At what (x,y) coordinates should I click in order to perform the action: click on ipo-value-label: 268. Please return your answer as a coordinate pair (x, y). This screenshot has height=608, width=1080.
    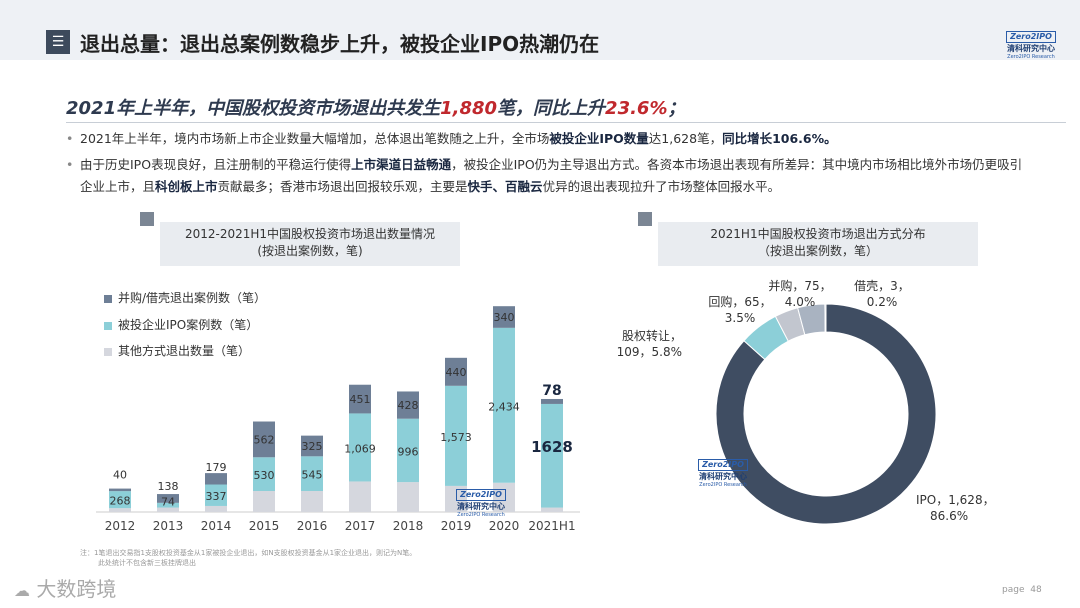
    Looking at the image, I should click on (120, 501).